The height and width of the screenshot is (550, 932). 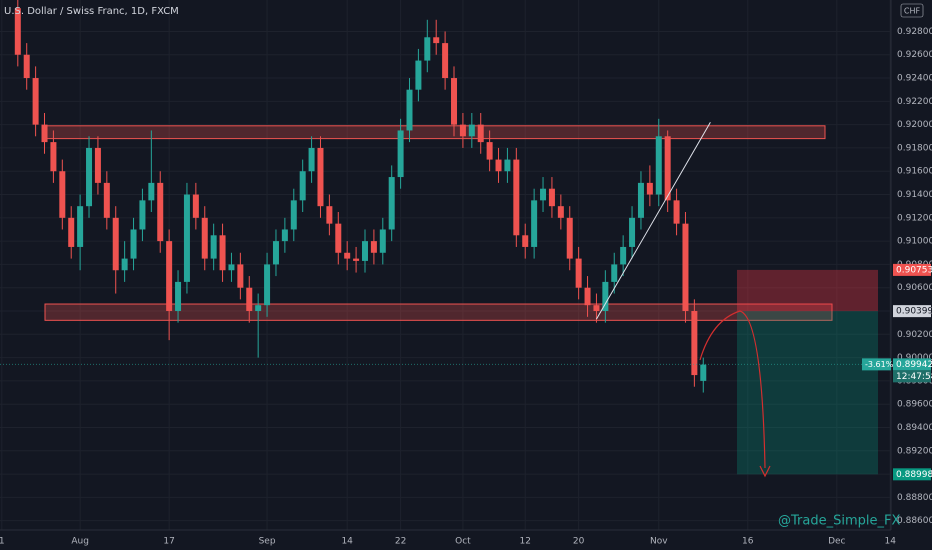 I want to click on y-tick-label: 0.89200, so click(x=914, y=451).